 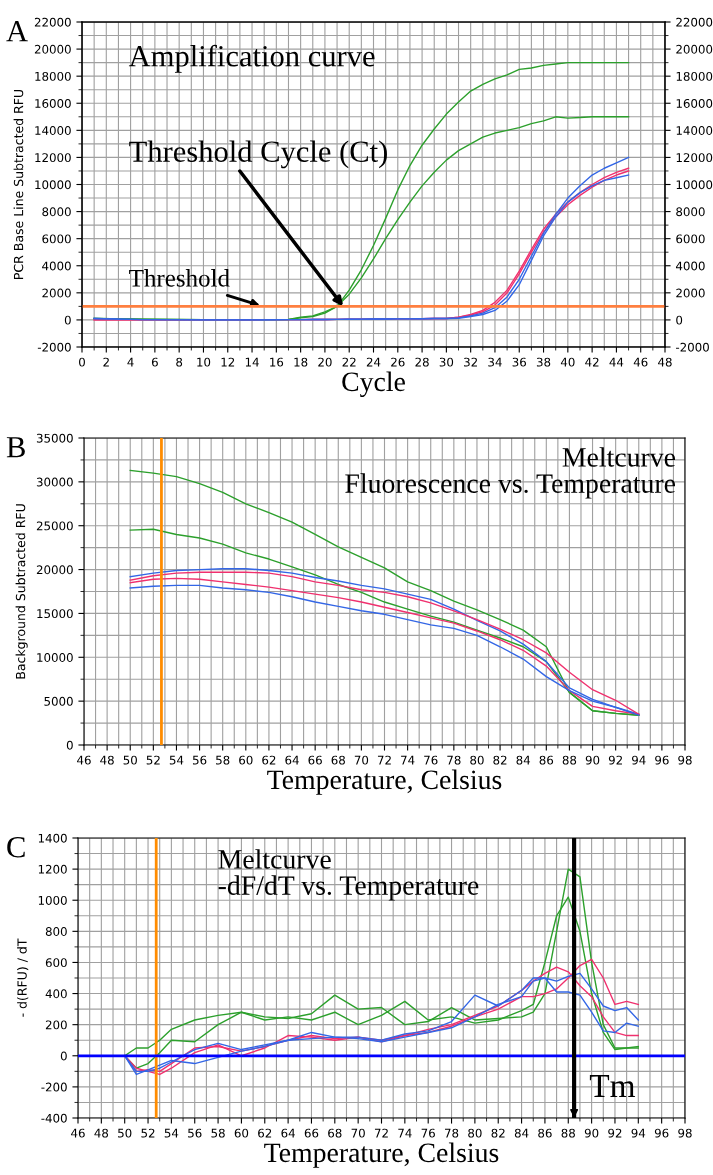 What do you see at coordinates (52, 49) in the screenshot?
I see `y-tick-label: 20000` at bounding box center [52, 49].